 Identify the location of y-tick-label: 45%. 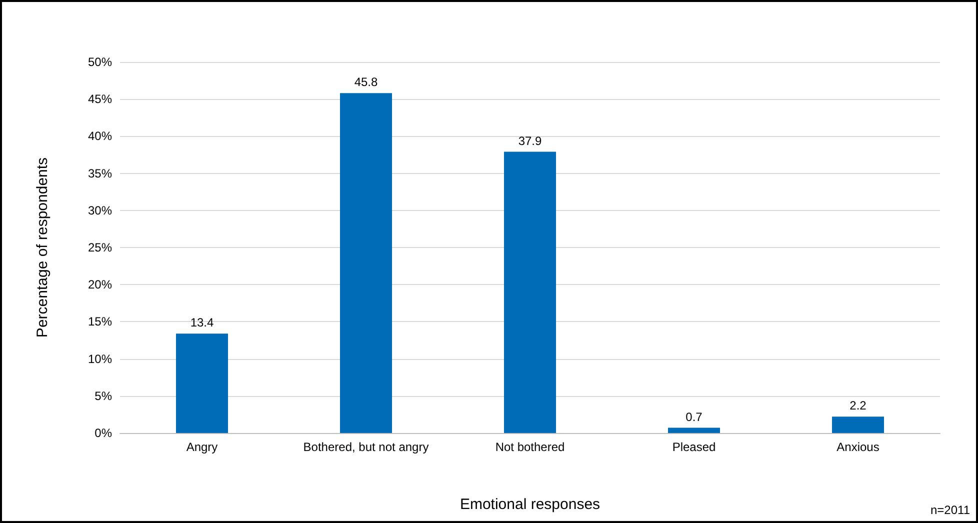
(100, 99).